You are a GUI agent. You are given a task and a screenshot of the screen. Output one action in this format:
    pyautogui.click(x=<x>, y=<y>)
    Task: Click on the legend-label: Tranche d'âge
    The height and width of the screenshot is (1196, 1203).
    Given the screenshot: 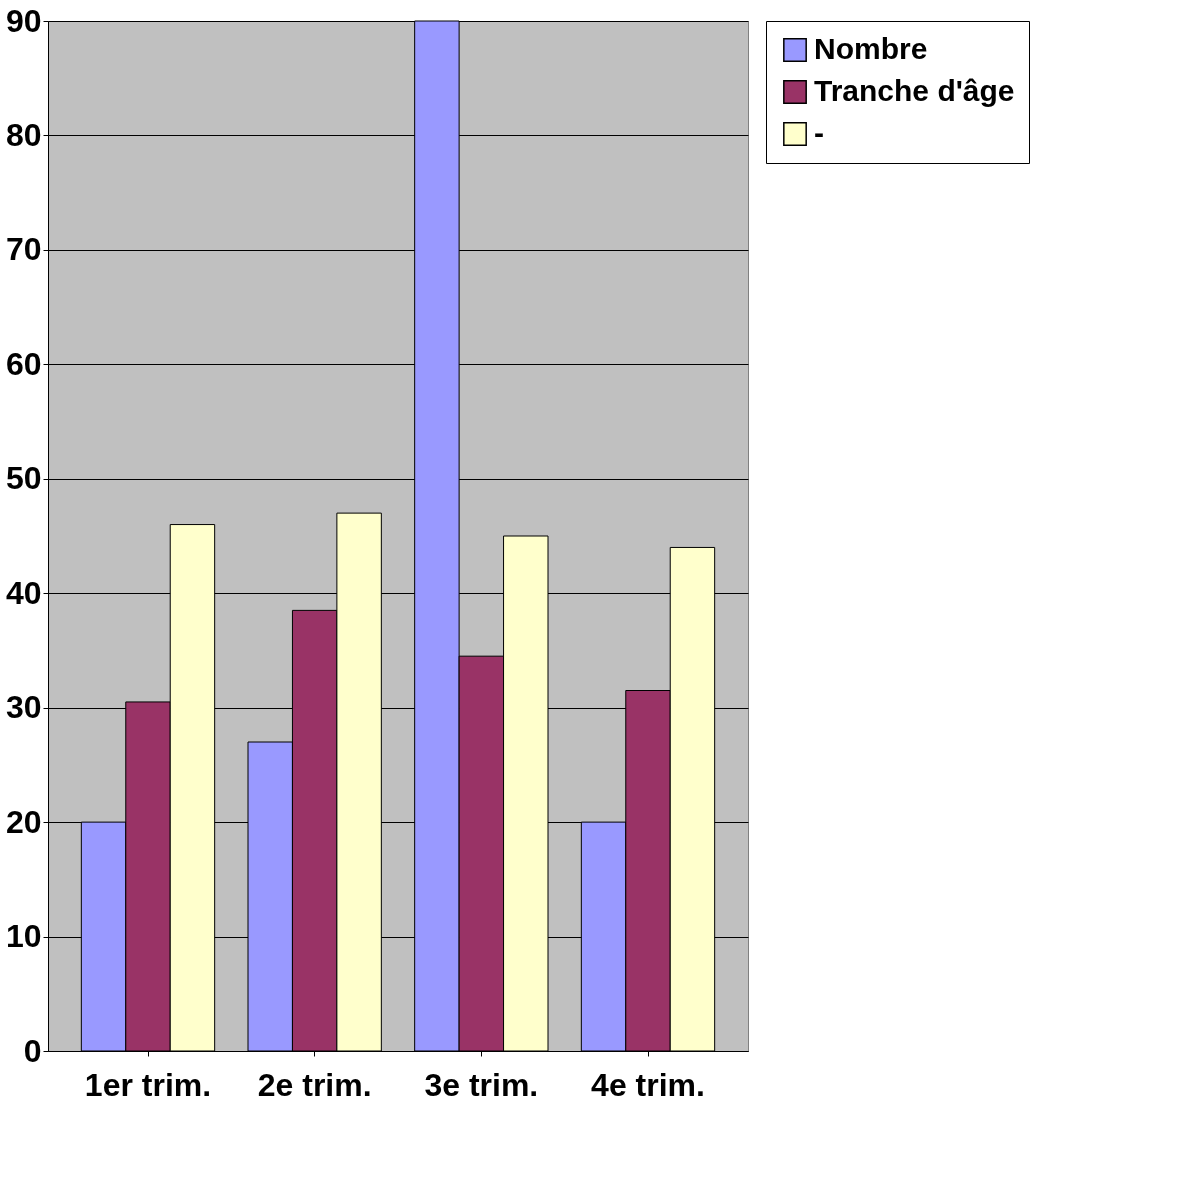 What is the action you would take?
    pyautogui.click(x=914, y=90)
    